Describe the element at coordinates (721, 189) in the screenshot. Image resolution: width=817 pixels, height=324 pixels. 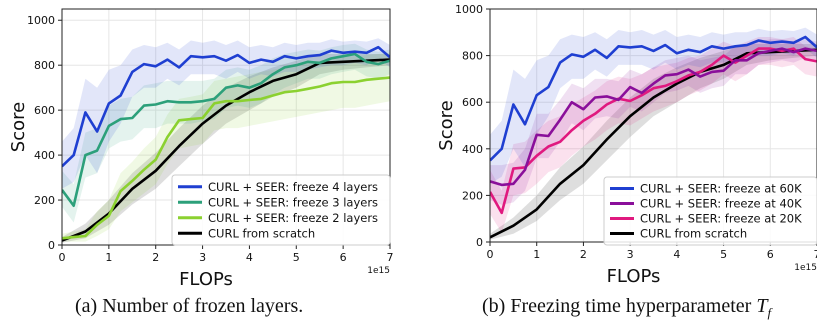
I see `legend-label: CURL + SEER: freeze at 60K` at that location.